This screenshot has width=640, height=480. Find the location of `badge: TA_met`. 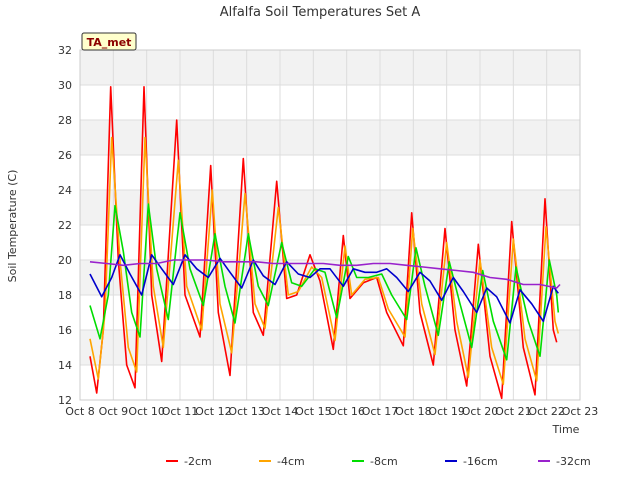

badge: TA_met is located at coordinates (109, 41).